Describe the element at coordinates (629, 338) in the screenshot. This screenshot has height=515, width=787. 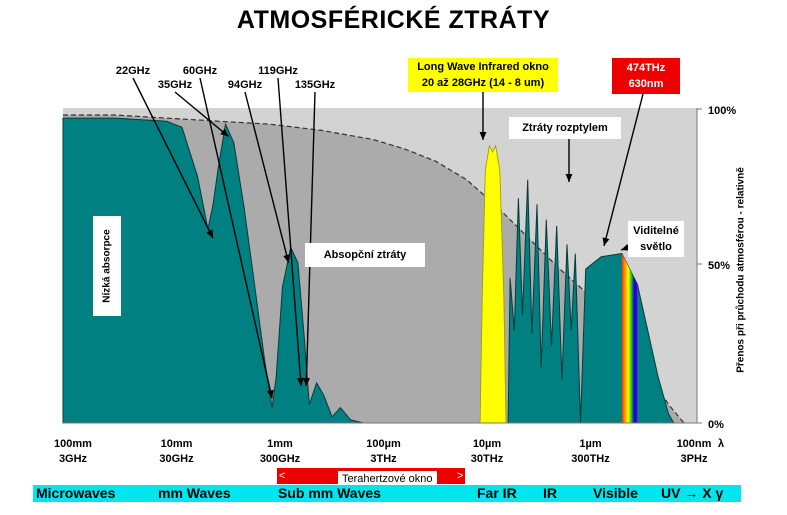
I see `visible-spectrum-area` at that location.